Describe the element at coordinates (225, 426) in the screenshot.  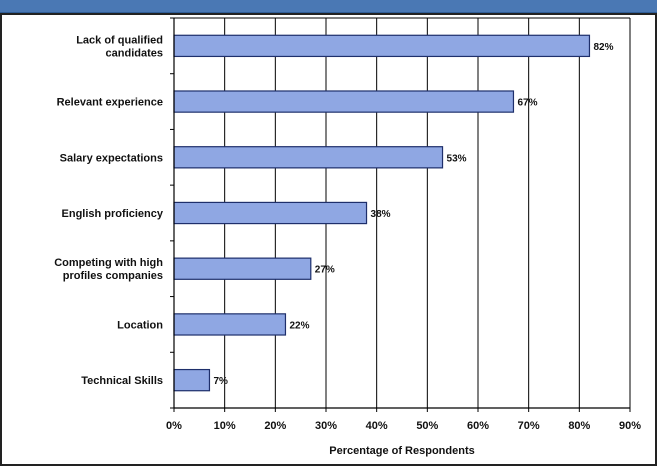
I see `x-tick-label: 10%` at that location.